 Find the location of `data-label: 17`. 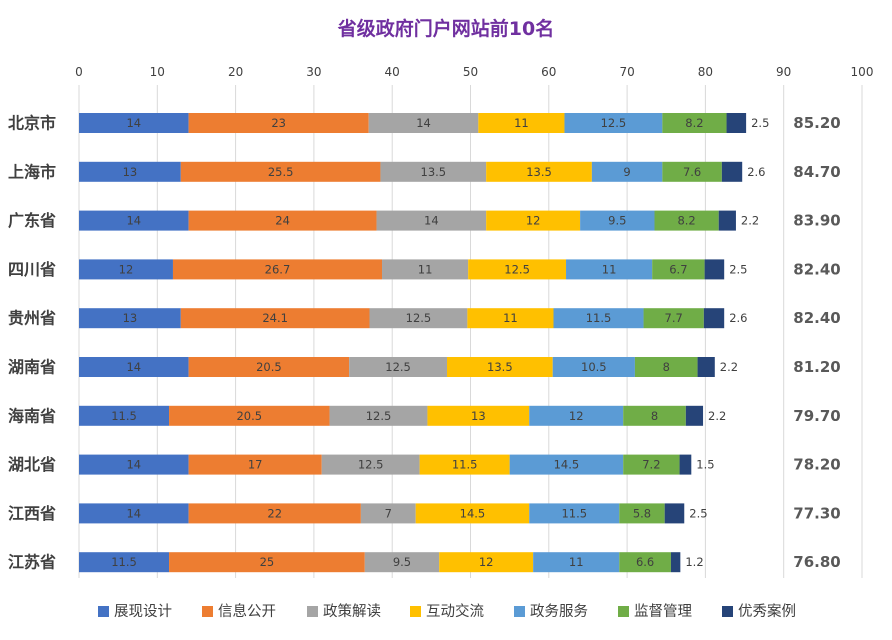

data-label: 17 is located at coordinates (255, 465).